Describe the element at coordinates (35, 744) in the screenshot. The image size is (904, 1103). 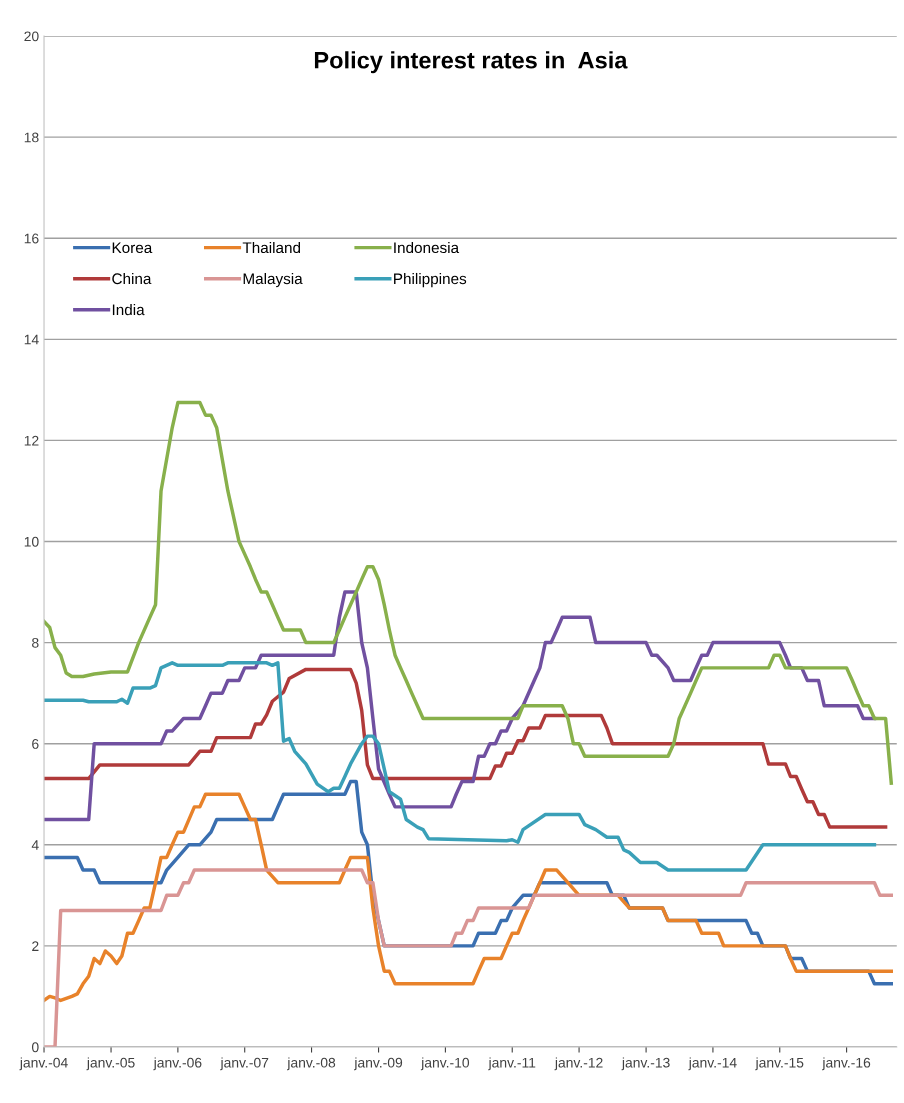
I see `y-tick-label: 6` at that location.